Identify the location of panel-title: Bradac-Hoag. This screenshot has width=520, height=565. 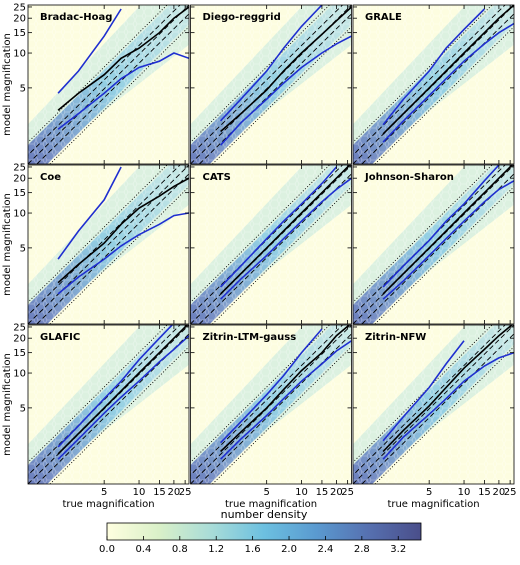
(76, 17).